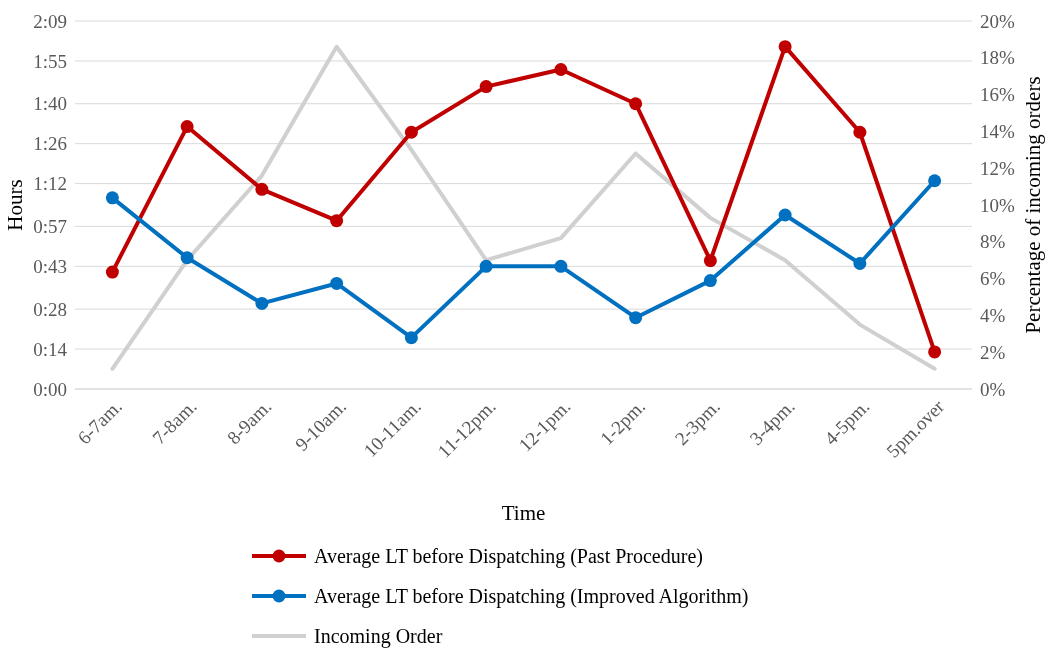 The height and width of the screenshot is (649, 1055). I want to click on y-tick-label: 2:09, so click(50, 21).